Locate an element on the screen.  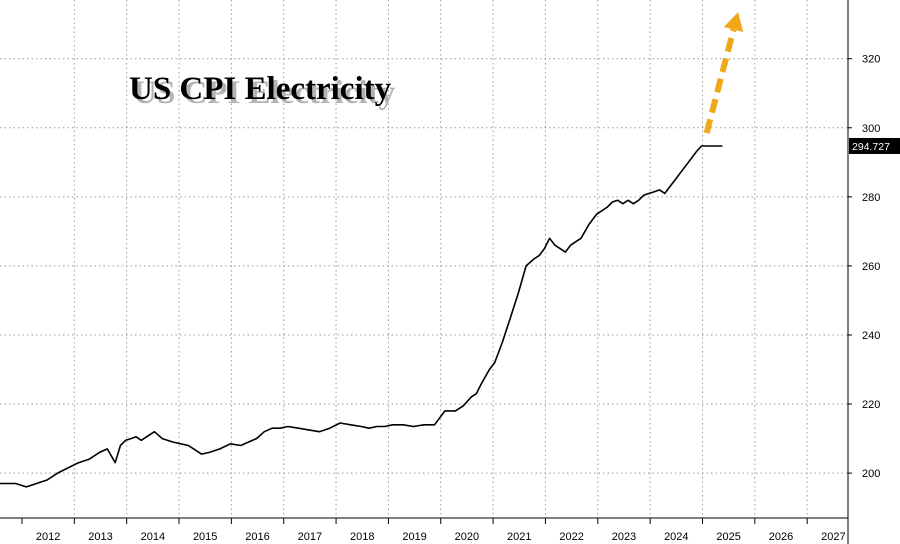
chart-title-shadow: US CPI Electricity is located at coordinates (264, 93).